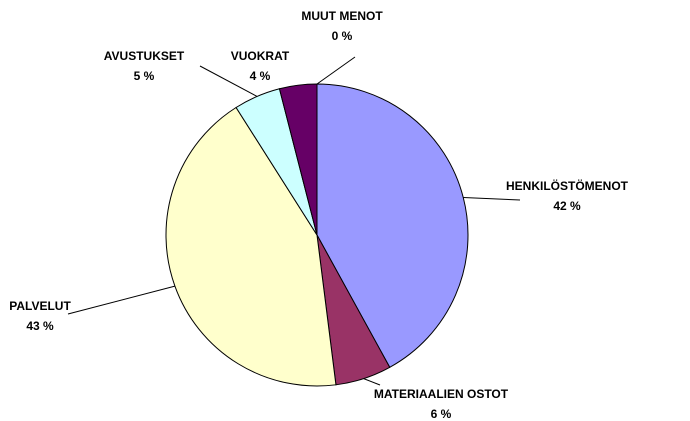 The height and width of the screenshot is (421, 690). What do you see at coordinates (260, 76) in the screenshot?
I see `slice-value: 4 %` at bounding box center [260, 76].